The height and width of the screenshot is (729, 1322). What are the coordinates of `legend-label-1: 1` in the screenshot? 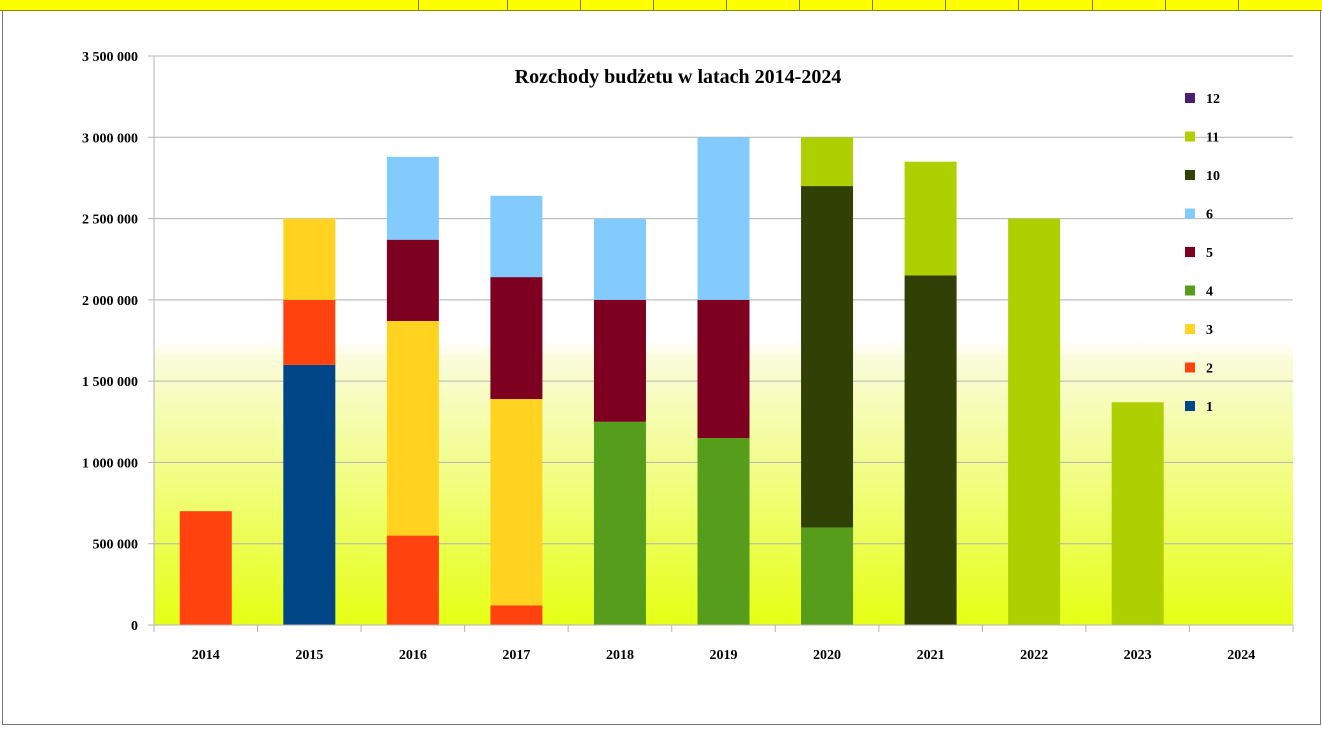 It's located at (1209, 407).